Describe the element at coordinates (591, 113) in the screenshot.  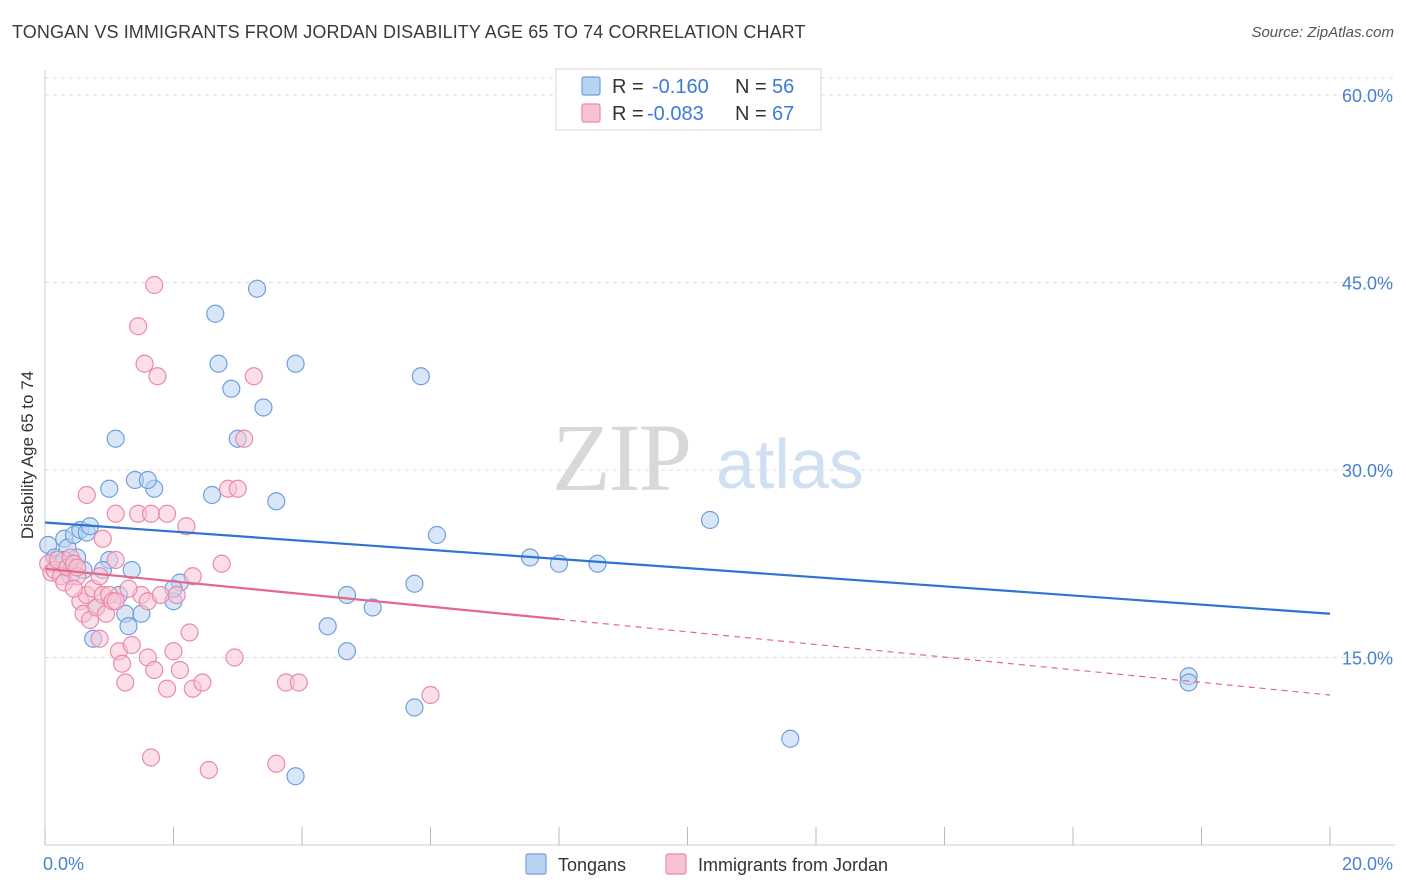
I see `legend-swatch-jordan` at that location.